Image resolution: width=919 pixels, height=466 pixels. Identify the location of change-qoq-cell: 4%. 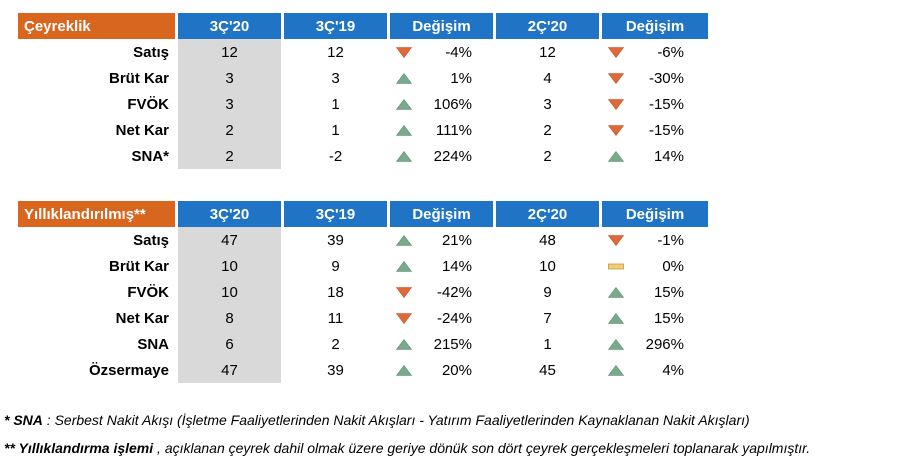
(655, 370).